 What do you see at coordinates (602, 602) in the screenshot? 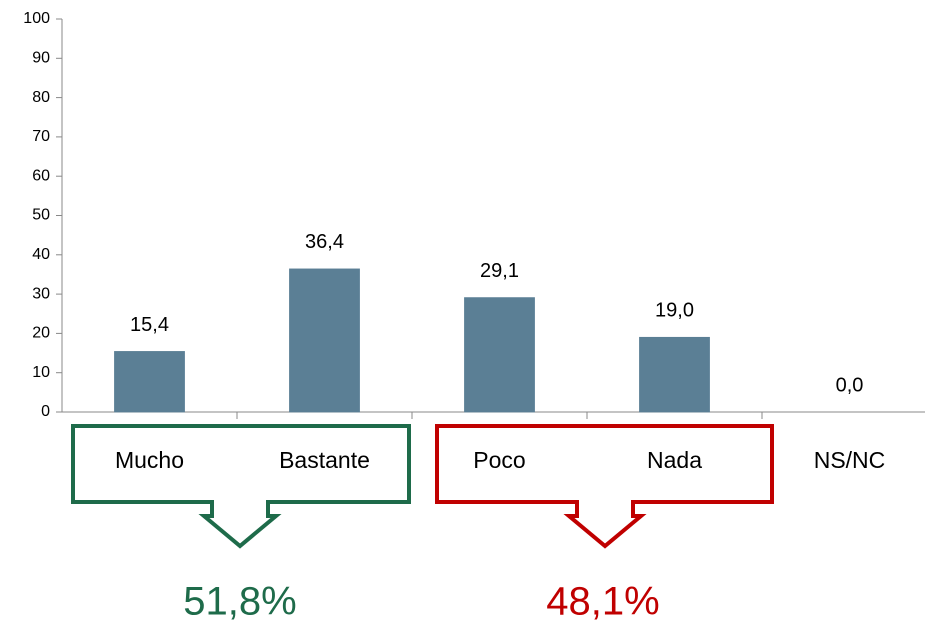
I see `annotation: 48,1%` at bounding box center [602, 602].